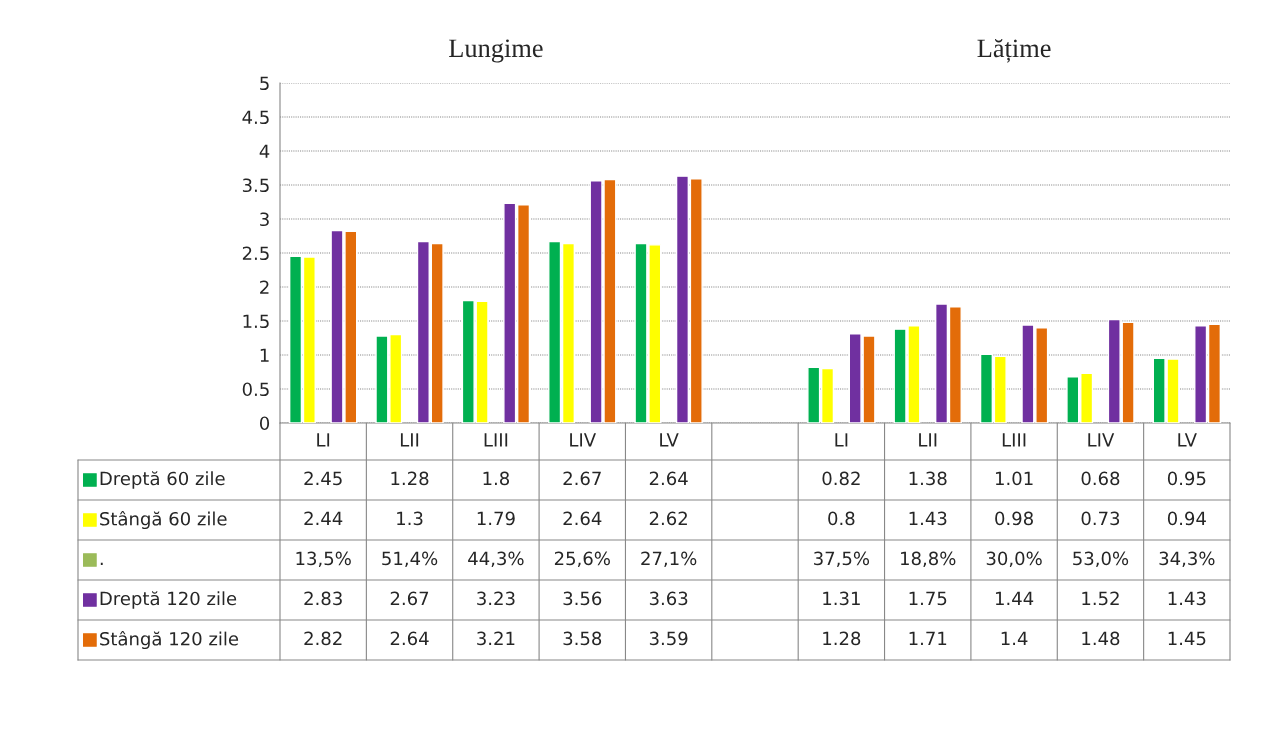 Image resolution: width=1261 pixels, height=735 pixels. What do you see at coordinates (582, 559) in the screenshot?
I see `text: 25,6%` at bounding box center [582, 559].